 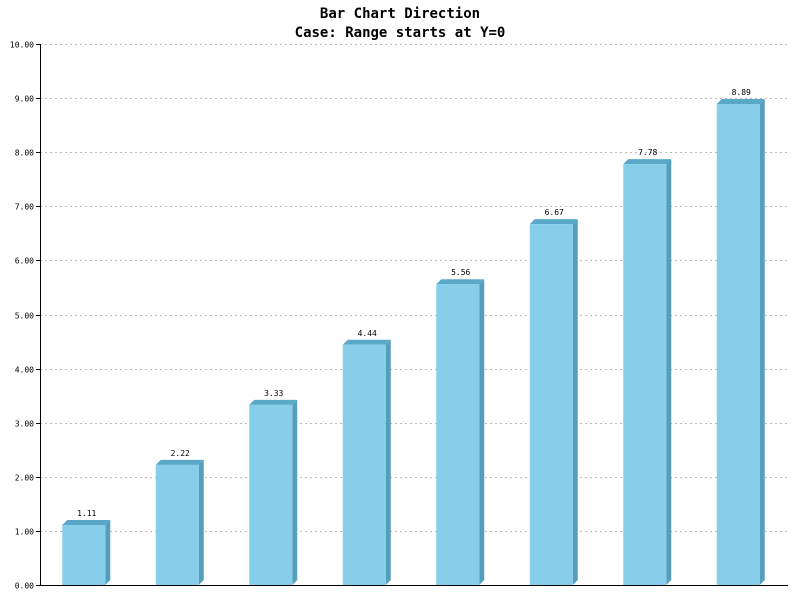 I want to click on bar-value-label: 3.33, so click(x=273, y=393).